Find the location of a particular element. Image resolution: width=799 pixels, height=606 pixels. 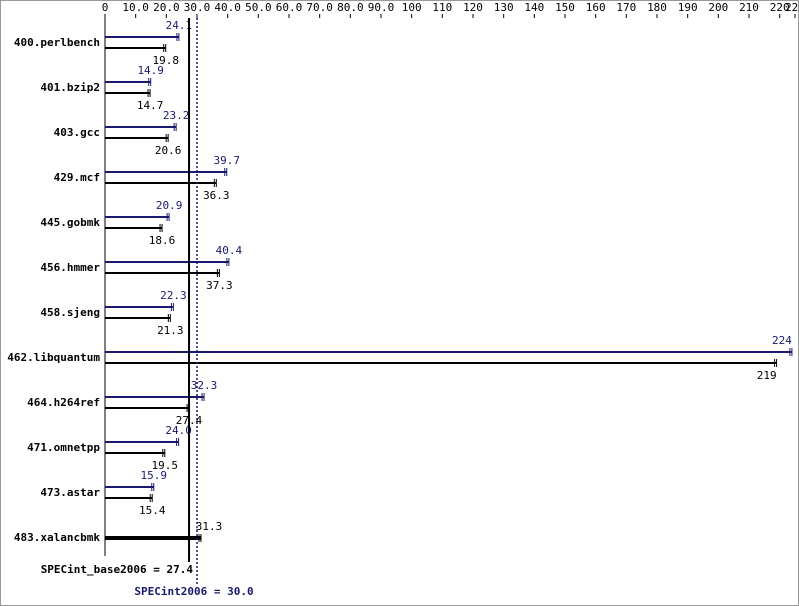

category-label: 473.astar is located at coordinates (70, 492).